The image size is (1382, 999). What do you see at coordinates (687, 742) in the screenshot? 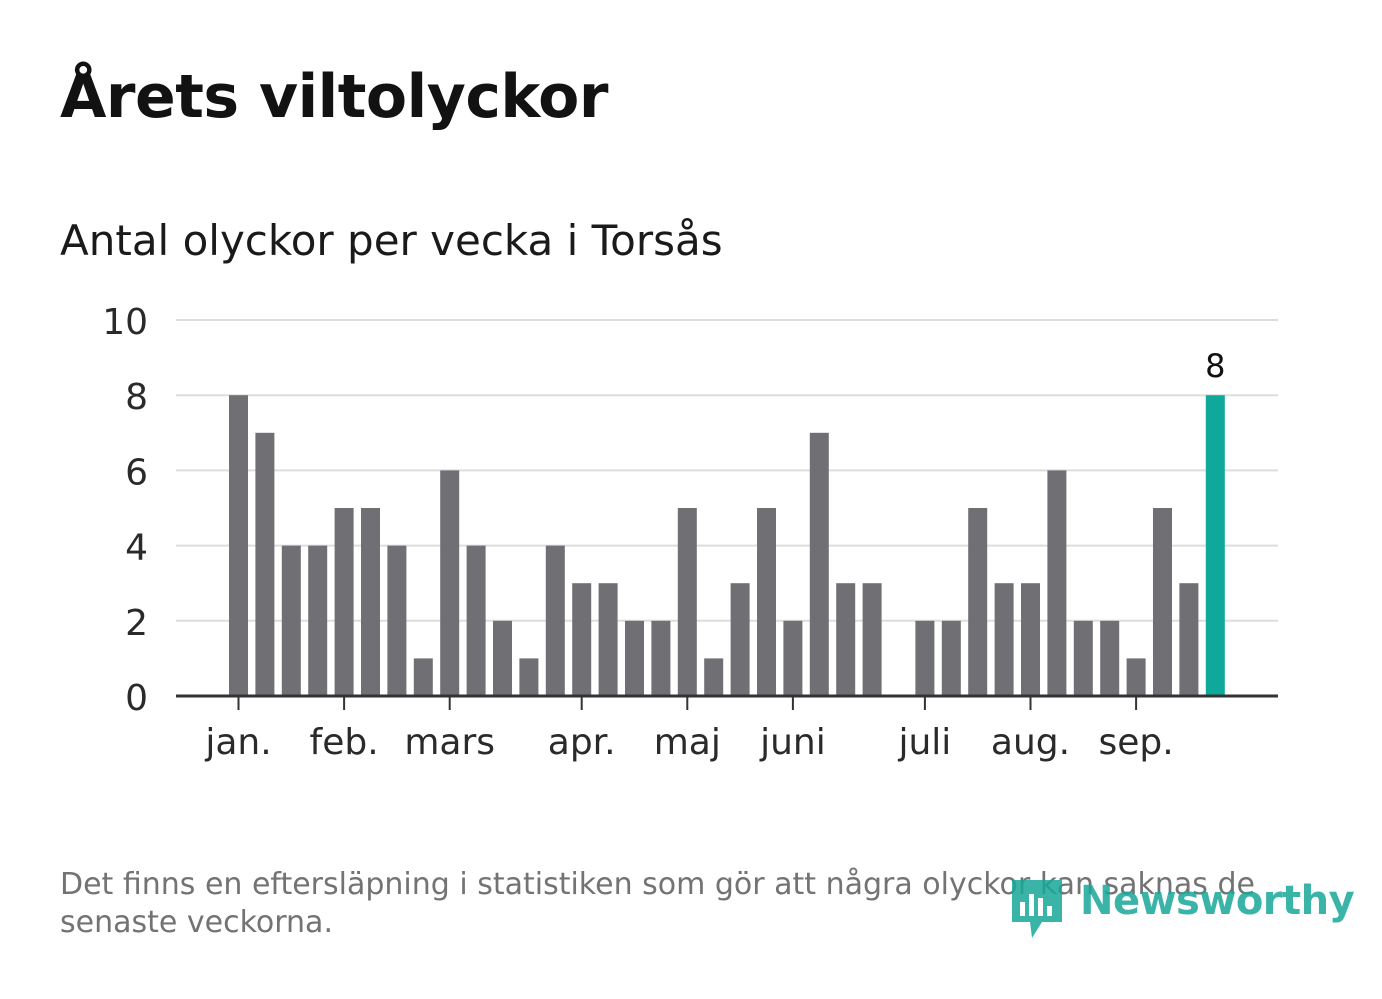
I see `x-tick-label: maj` at bounding box center [687, 742].